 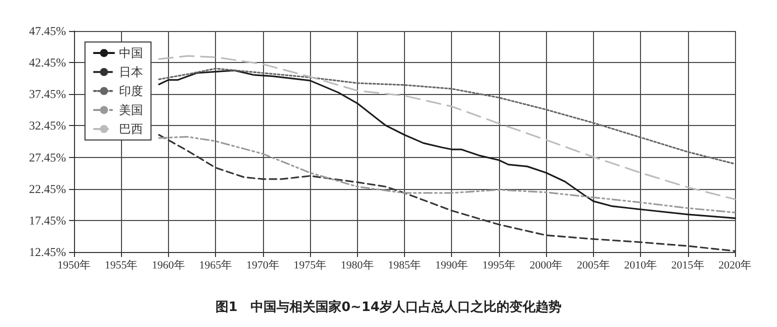 I want to click on y-tick-label: 32.45%, so click(x=47, y=125).